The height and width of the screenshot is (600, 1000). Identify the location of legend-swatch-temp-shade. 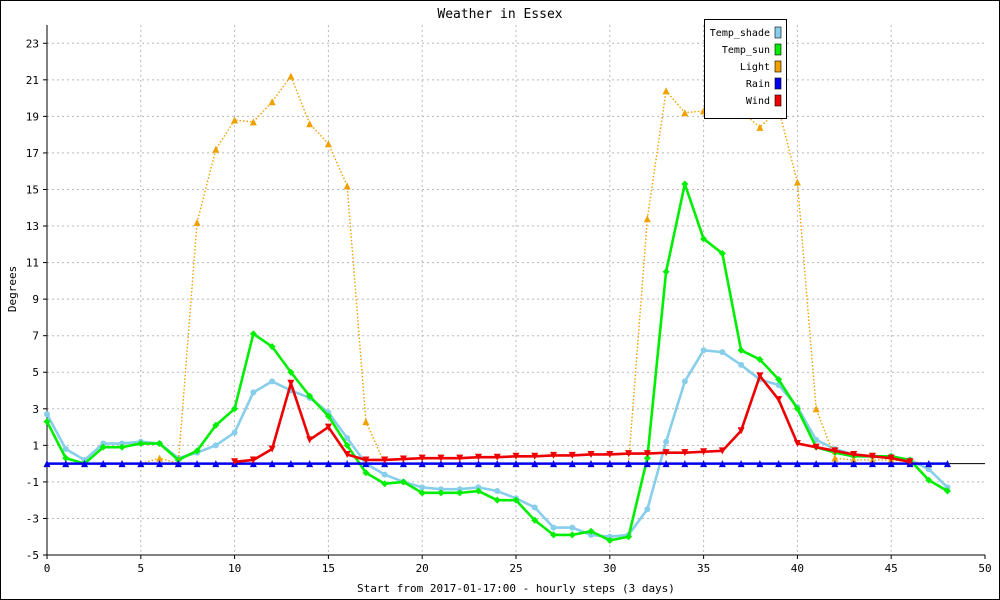
(778, 32).